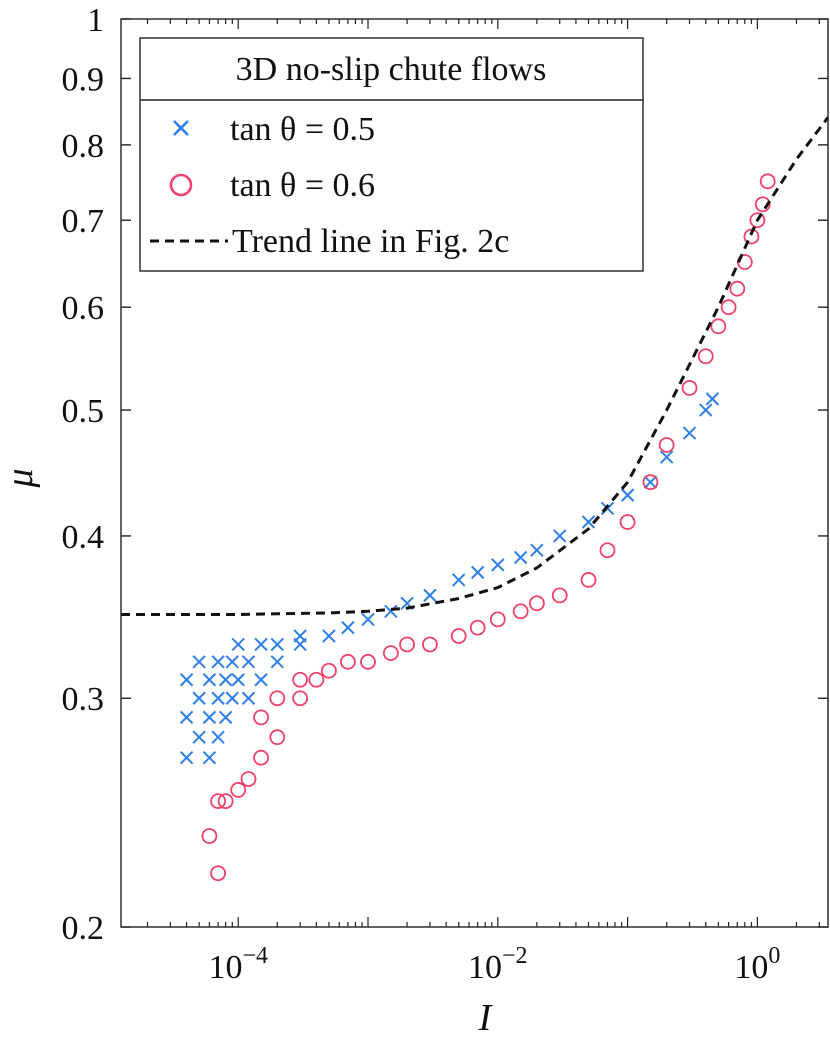 Image resolution: width=830 pixels, height=1040 pixels. What do you see at coordinates (302, 129) in the screenshot?
I see `legend-label-tan-0-5: tan θ = 0.5` at bounding box center [302, 129].